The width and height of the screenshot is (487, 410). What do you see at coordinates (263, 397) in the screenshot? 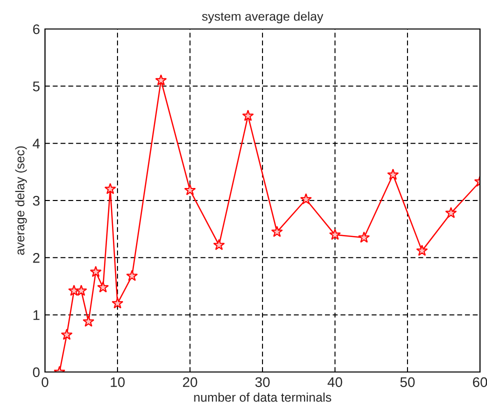
I see `x-axis-title: number of data terminals` at bounding box center [263, 397].